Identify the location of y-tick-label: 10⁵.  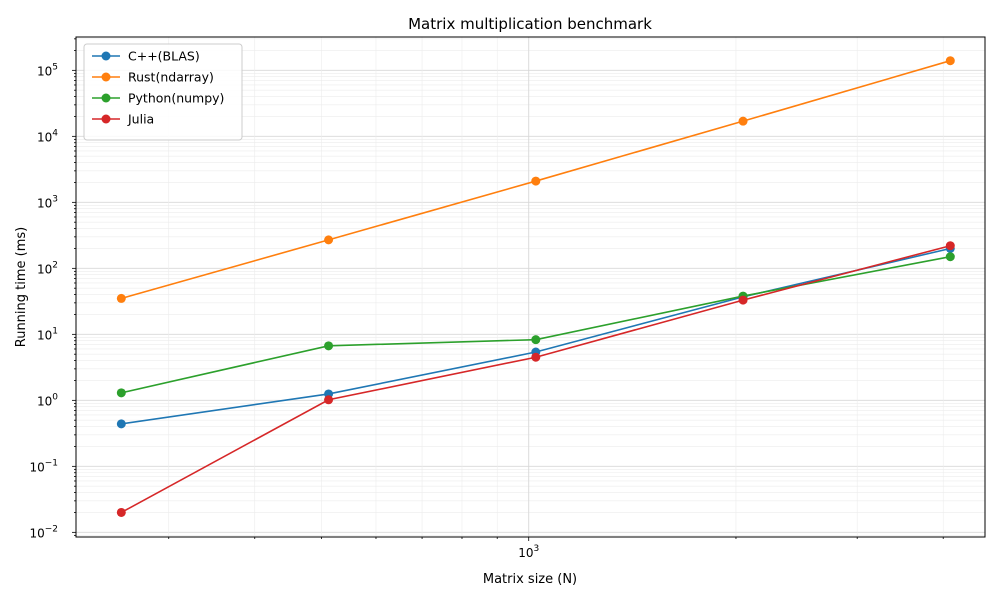
(47, 70).